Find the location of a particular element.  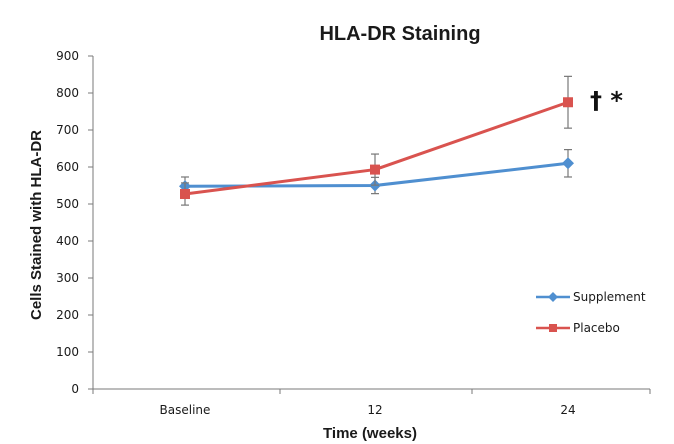

y-tick-label: 200 is located at coordinates (67, 315).